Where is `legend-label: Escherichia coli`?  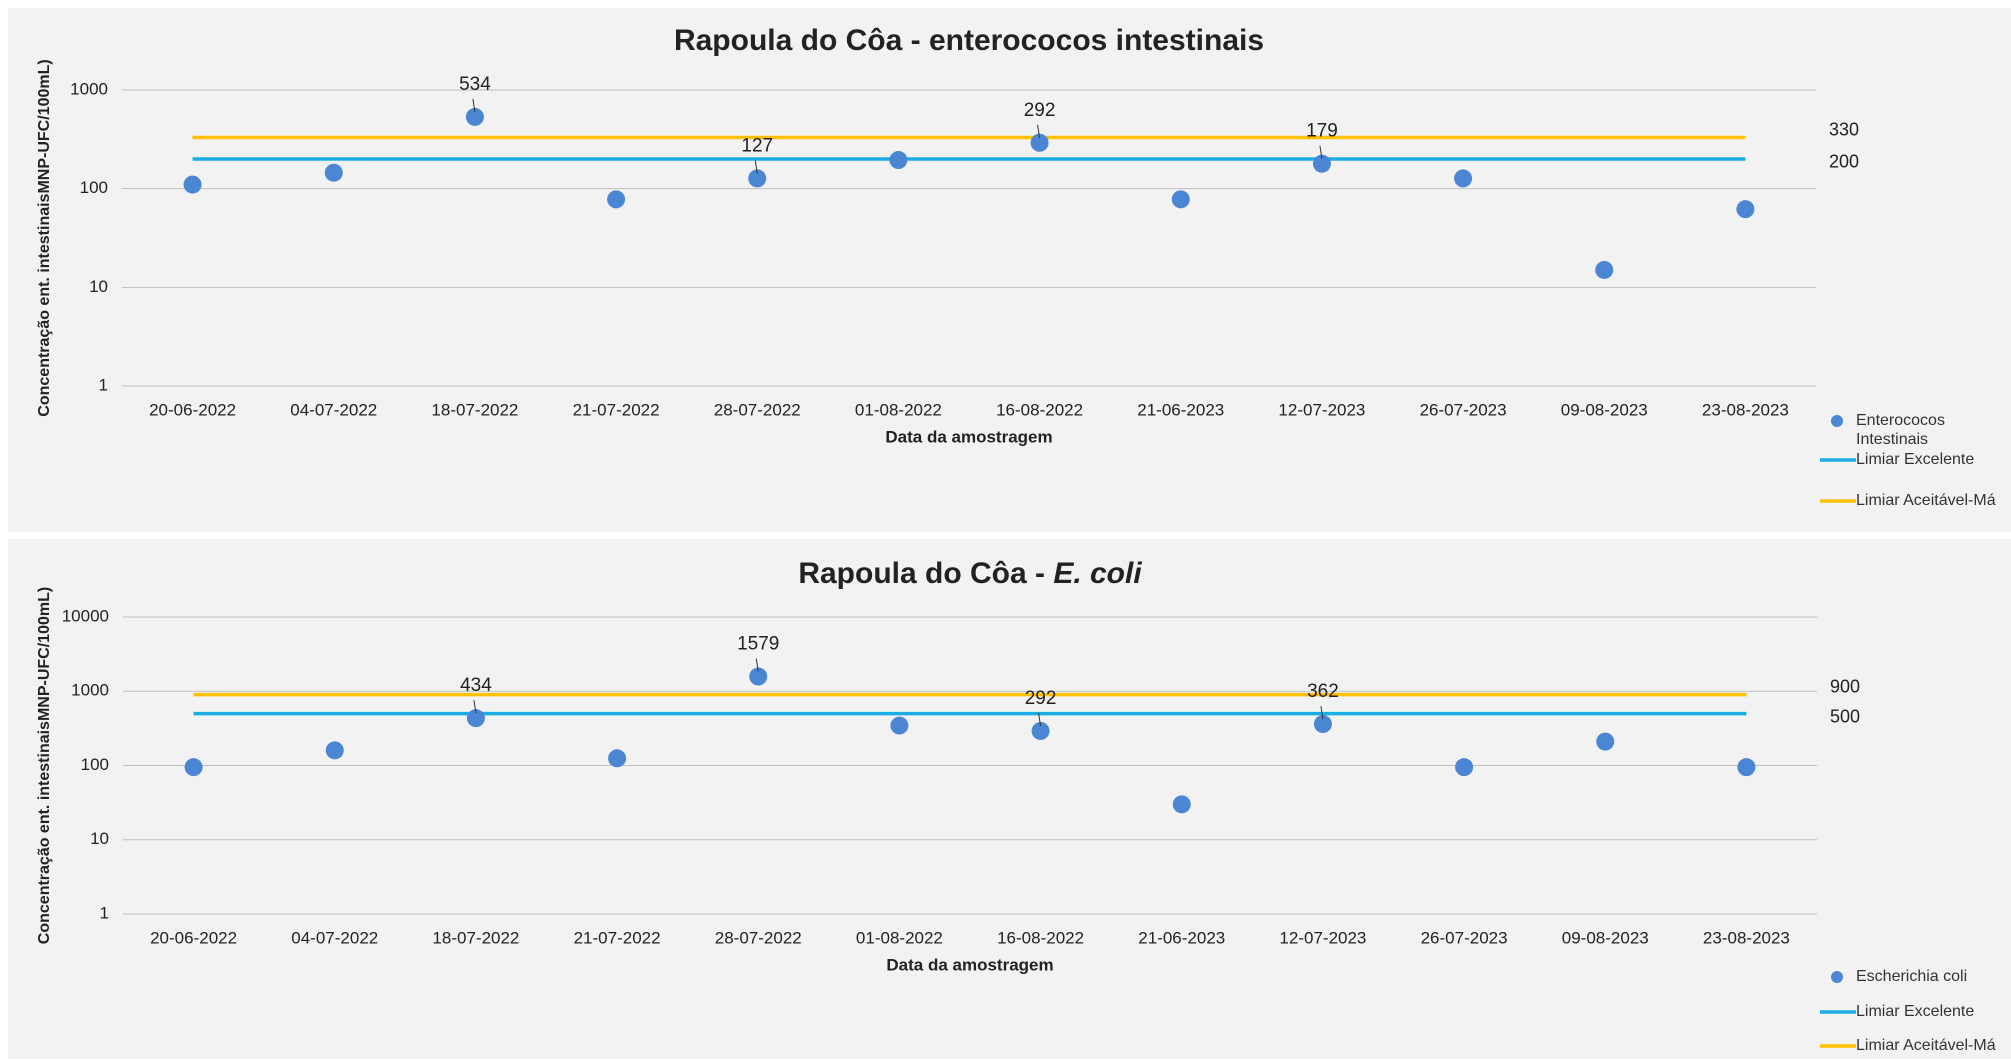 legend-label: Escherichia coli is located at coordinates (1912, 976).